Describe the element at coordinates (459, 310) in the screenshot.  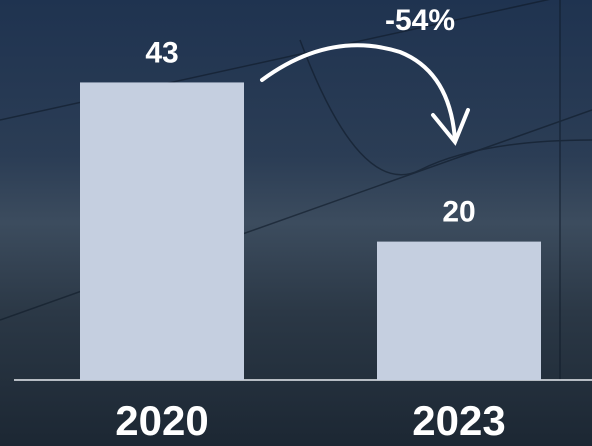
I see `bar` at that location.